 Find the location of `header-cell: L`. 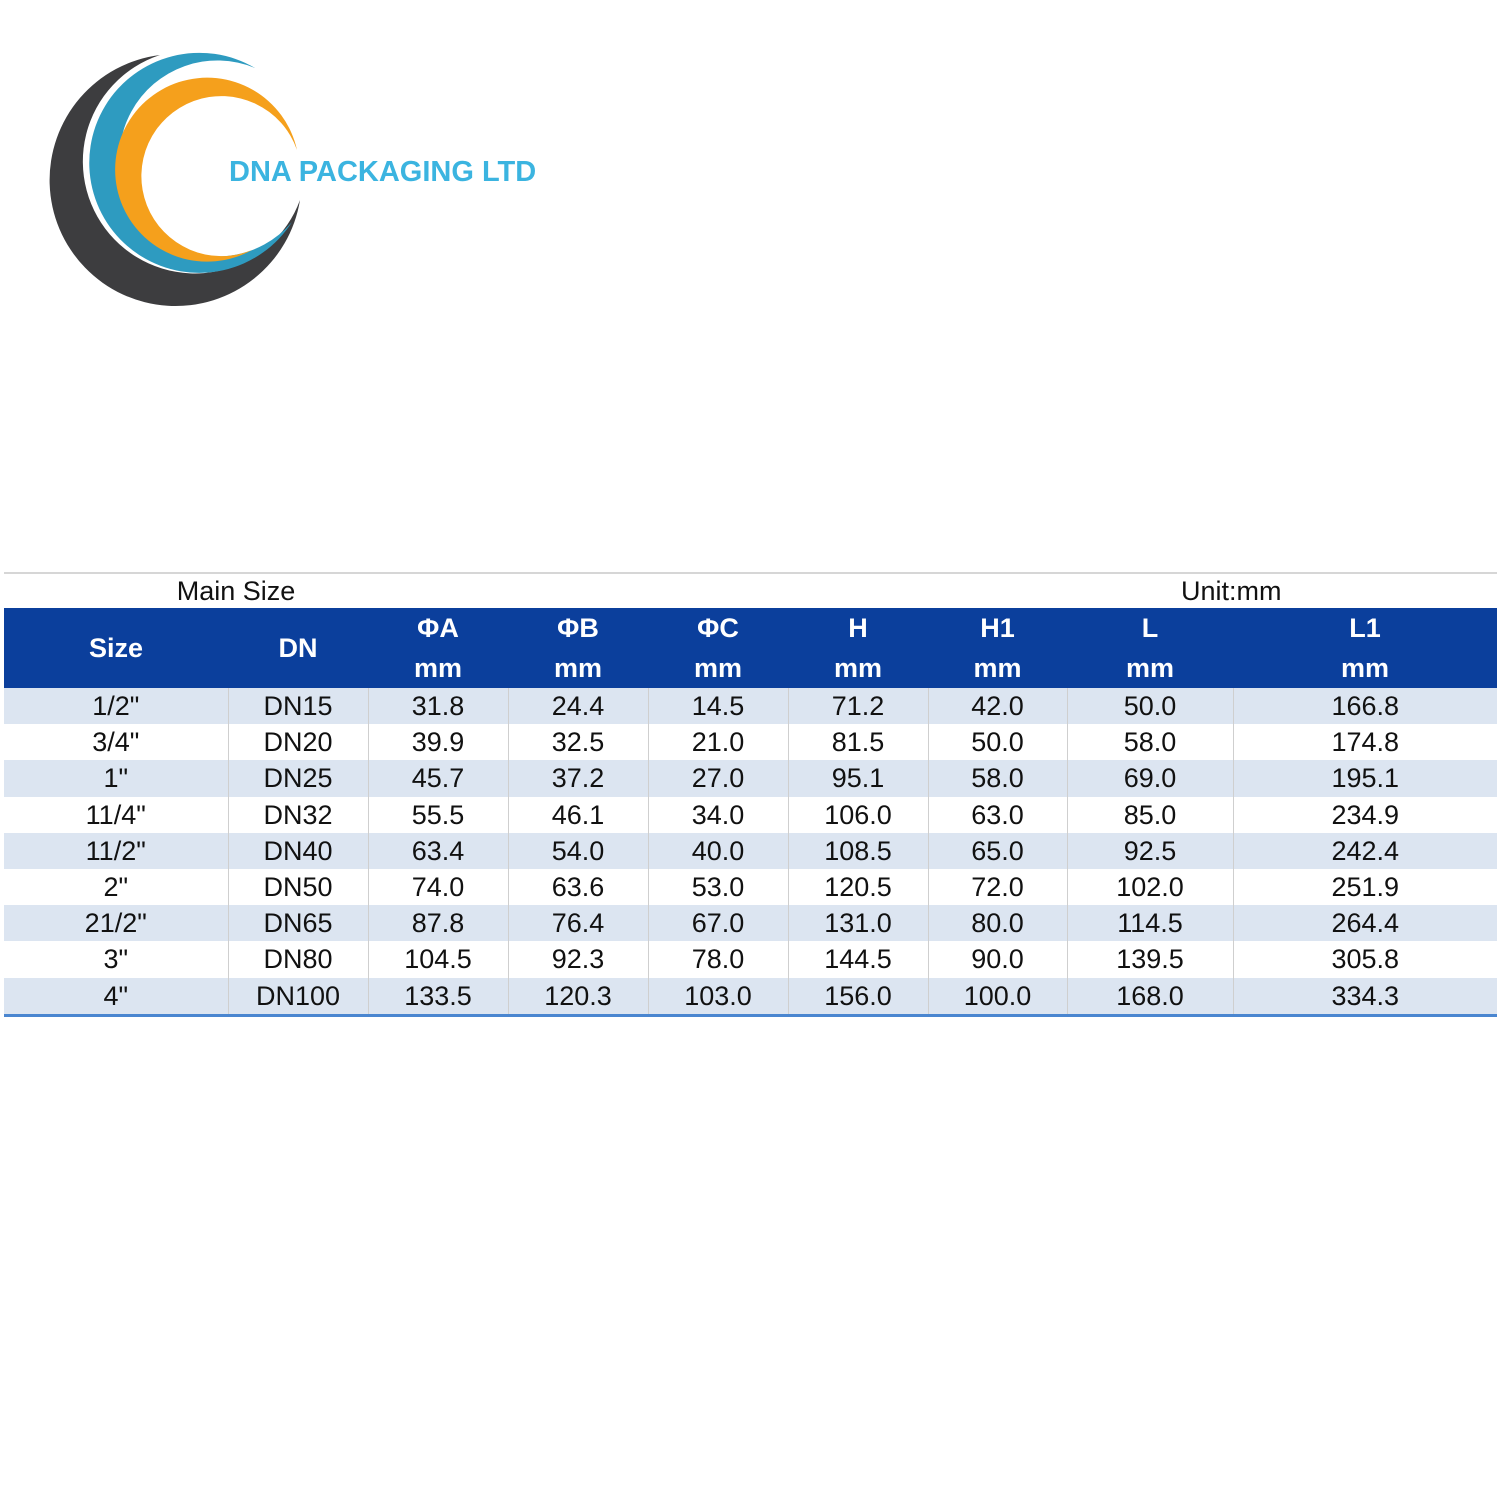

header-cell: L is located at coordinates (1150, 628).